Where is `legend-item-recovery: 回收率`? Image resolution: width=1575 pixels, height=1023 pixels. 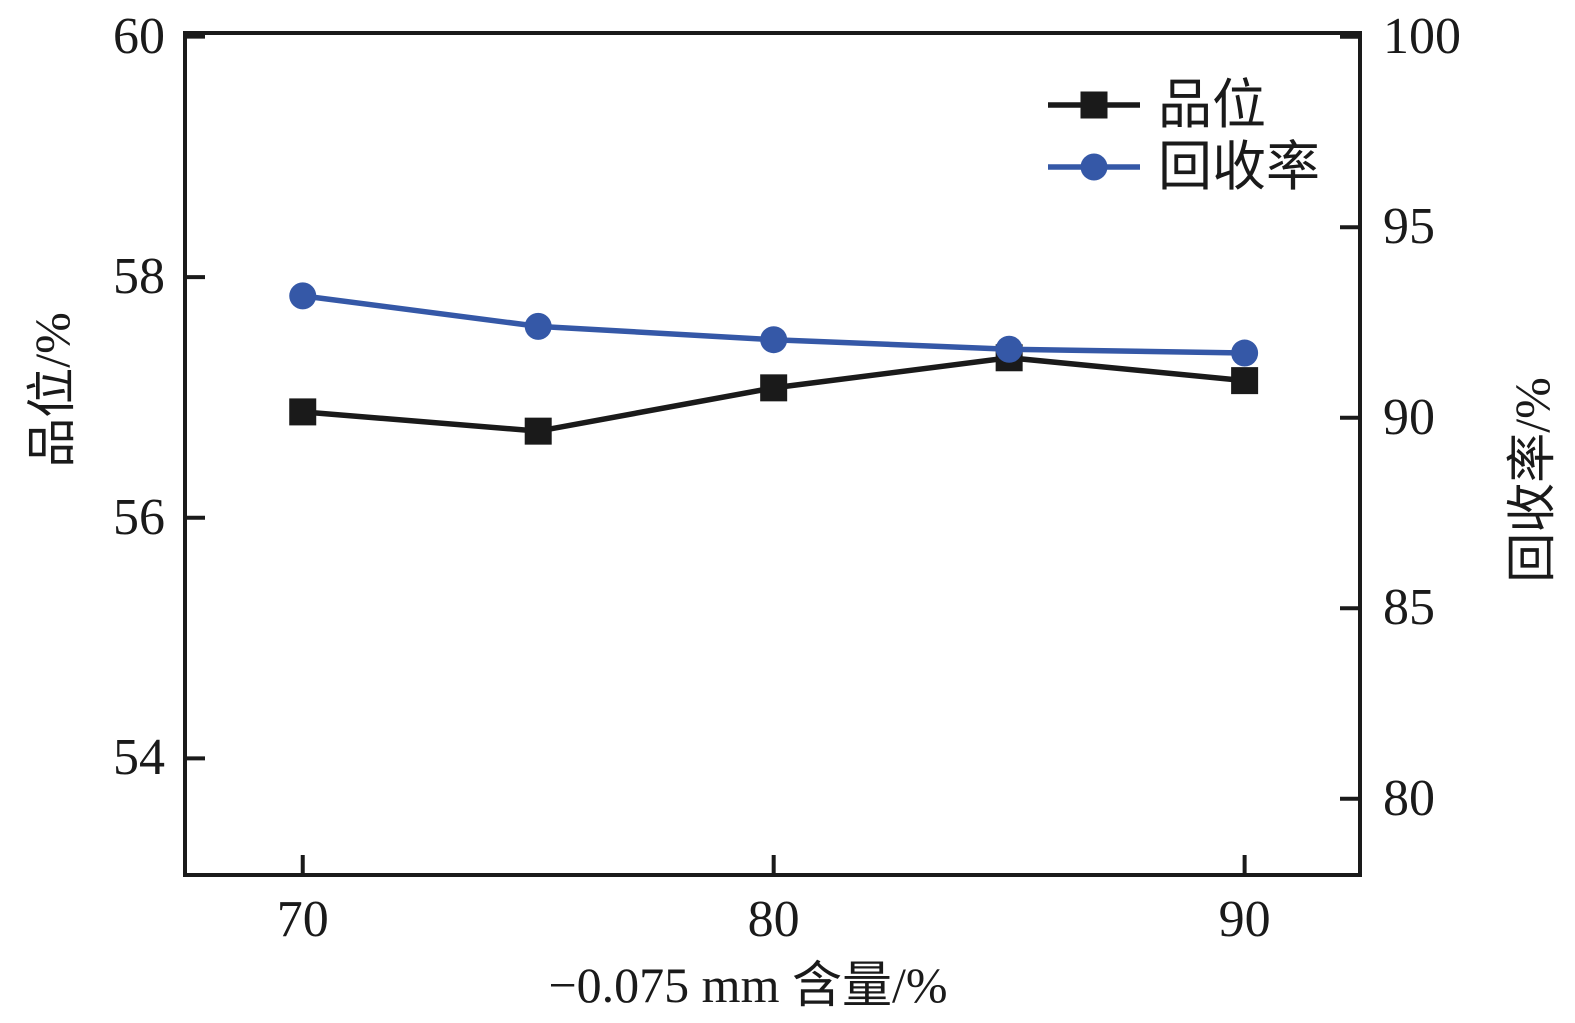 legend-item-recovery: 回收率 is located at coordinates (1184, 167).